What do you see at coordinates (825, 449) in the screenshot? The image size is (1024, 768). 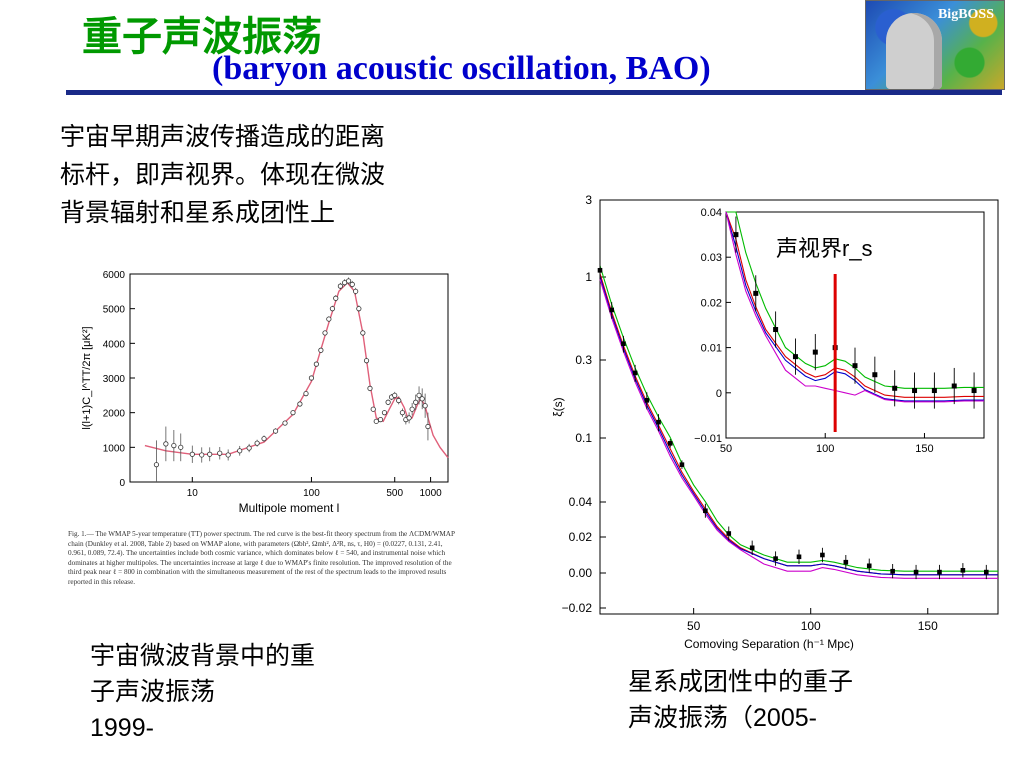 I see `inset-x-tick-label: 100` at bounding box center [825, 449].